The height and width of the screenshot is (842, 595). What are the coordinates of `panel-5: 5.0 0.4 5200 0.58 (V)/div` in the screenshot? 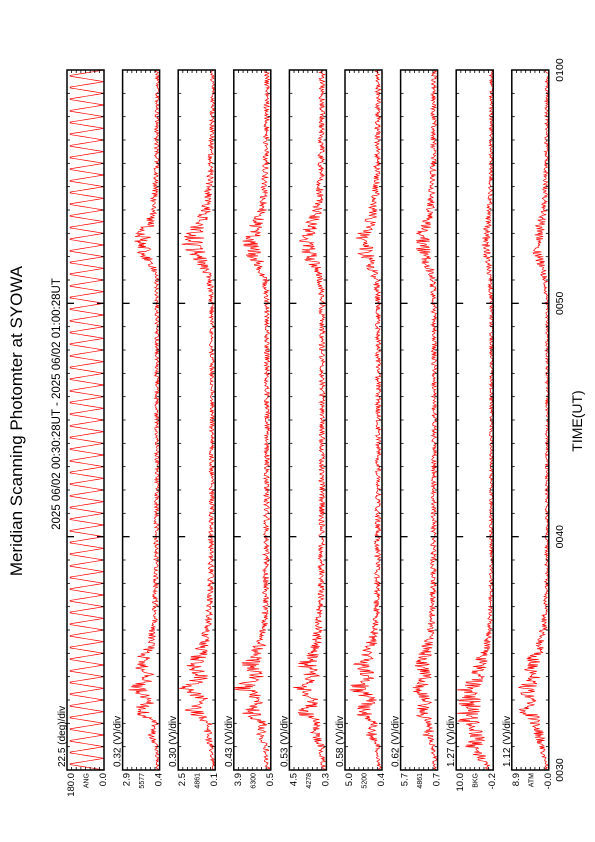 It's located at (361, 429).